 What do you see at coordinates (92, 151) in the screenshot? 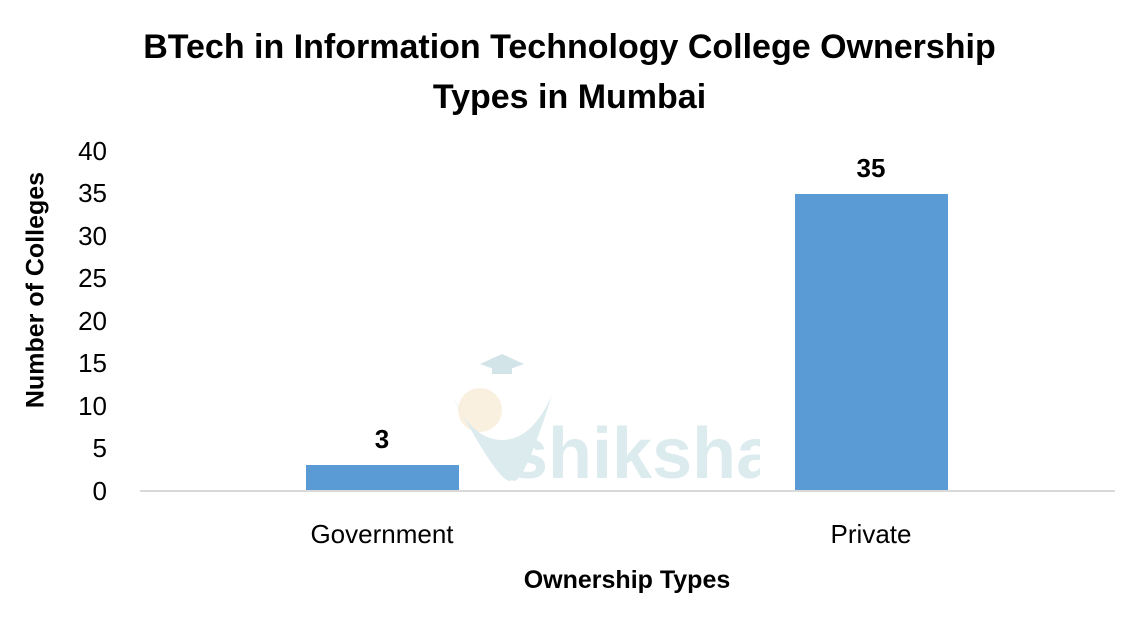
I see `y-tick: 40` at bounding box center [92, 151].